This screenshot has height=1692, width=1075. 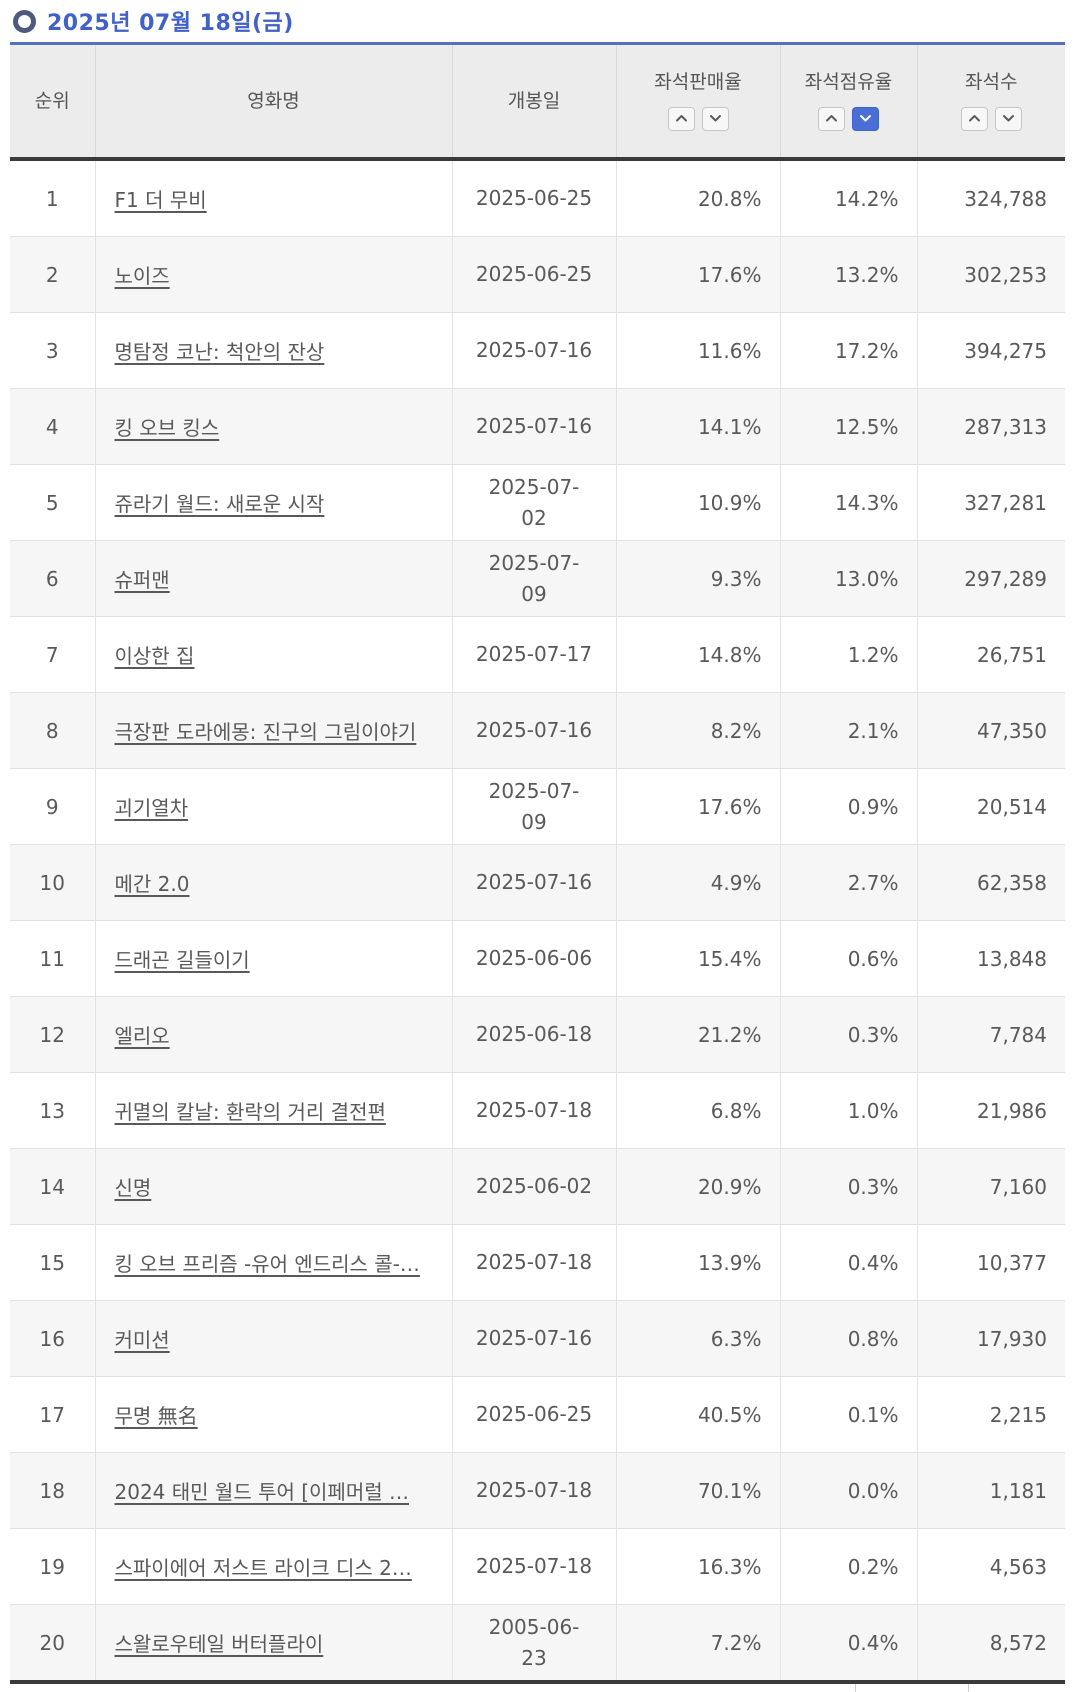 I want to click on chevron-down-icon, so click(x=865, y=118).